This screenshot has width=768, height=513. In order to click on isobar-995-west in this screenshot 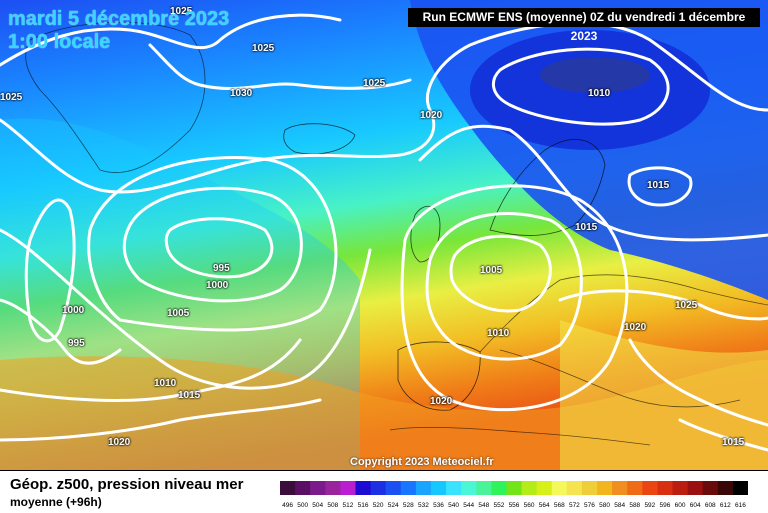, I will do `click(61, 331)`.